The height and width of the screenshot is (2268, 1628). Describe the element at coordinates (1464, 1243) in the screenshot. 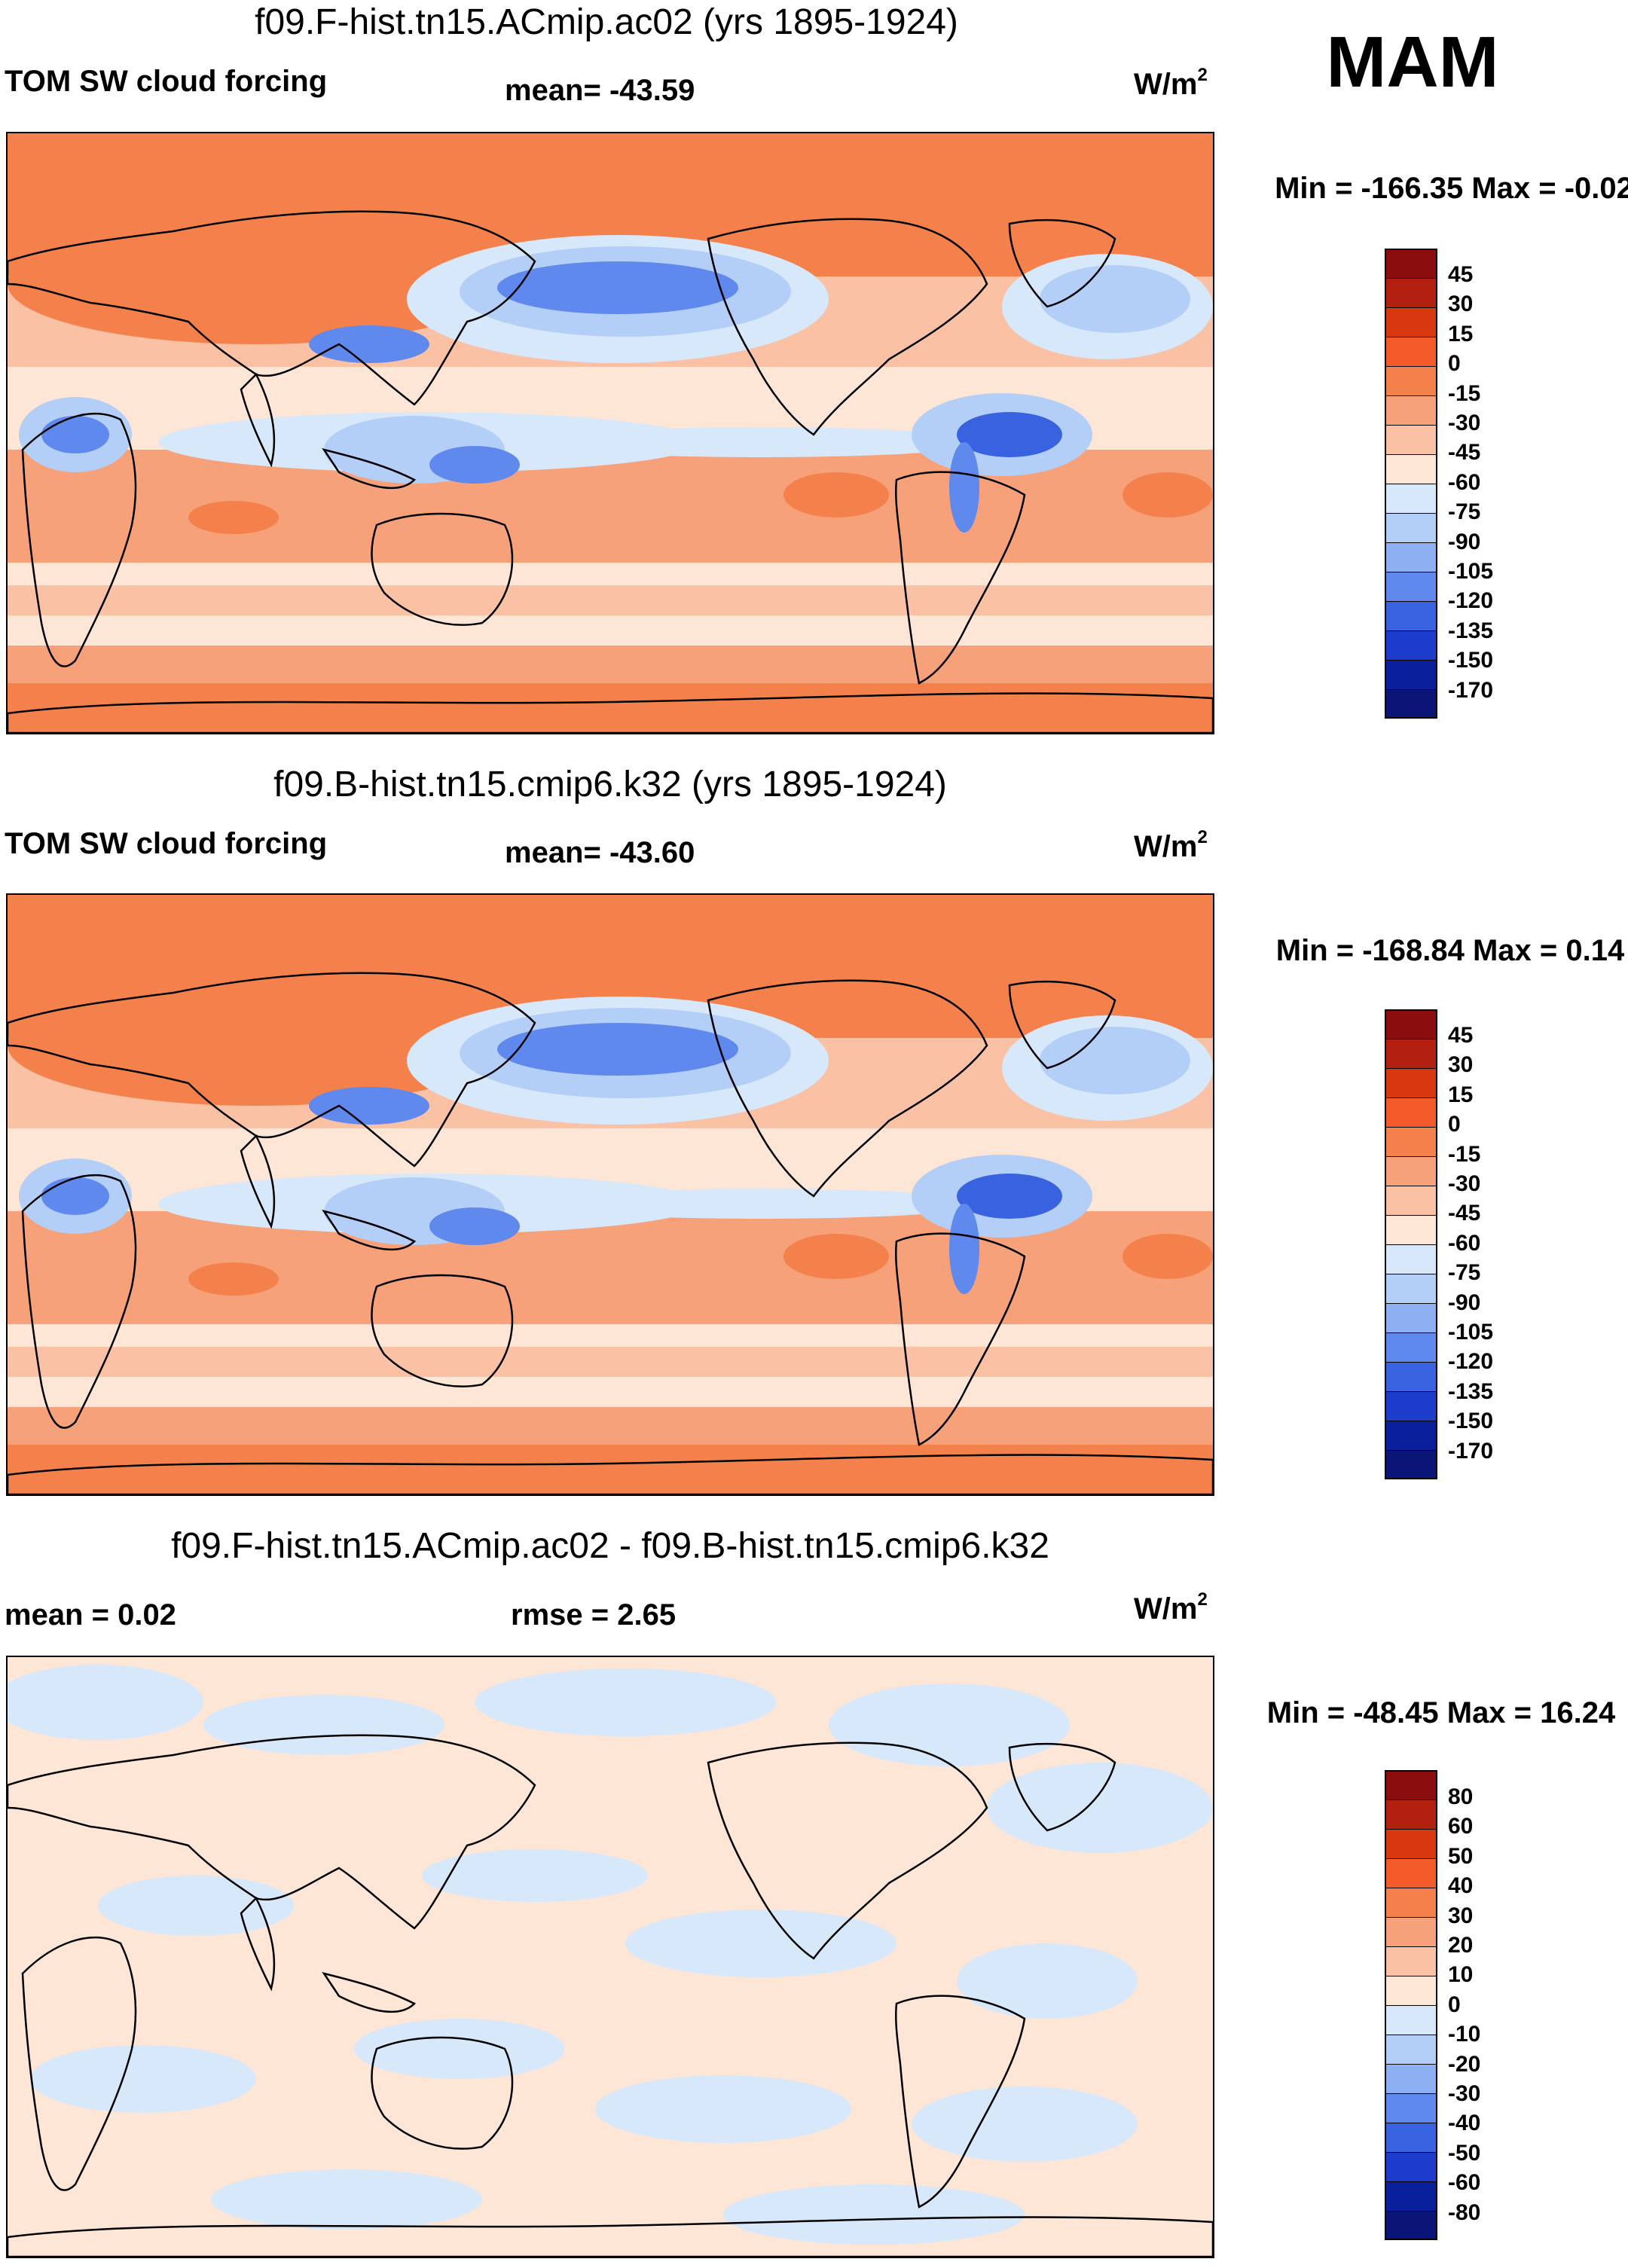

I see `colorbar-tick-label: -60` at that location.